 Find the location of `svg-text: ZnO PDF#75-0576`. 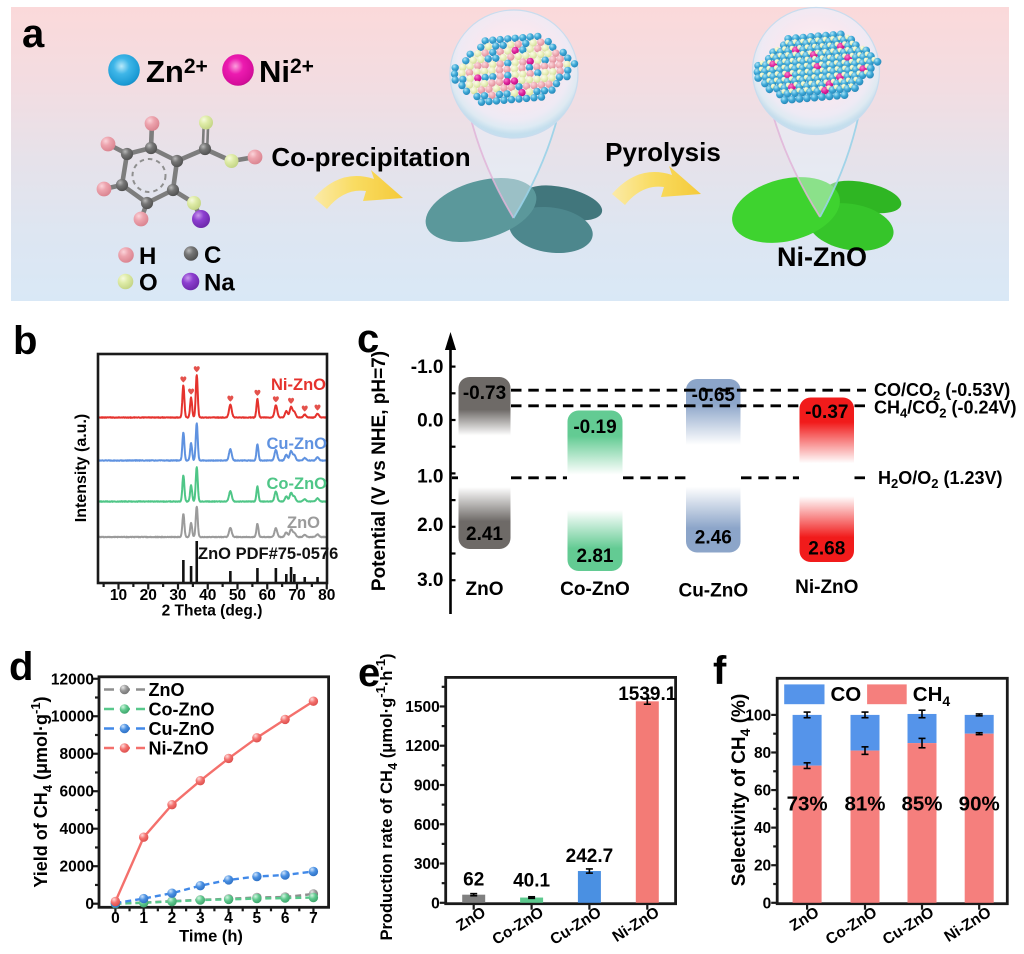

svg-text: ZnO PDF#75-0576 is located at coordinates (268, 554).